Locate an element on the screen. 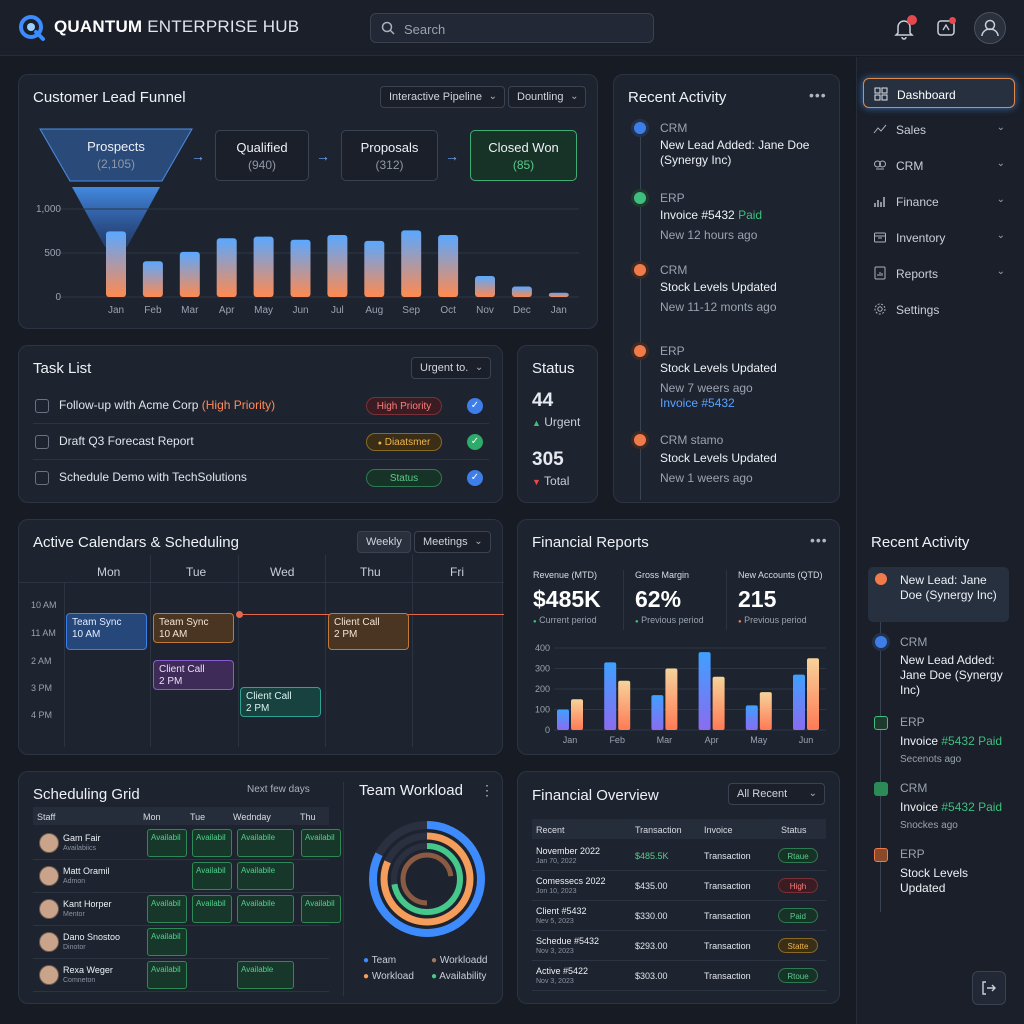 The image size is (1024, 1024). pipeline-dropdown: Interactive Pipeline ⌄ is located at coordinates (442, 97).